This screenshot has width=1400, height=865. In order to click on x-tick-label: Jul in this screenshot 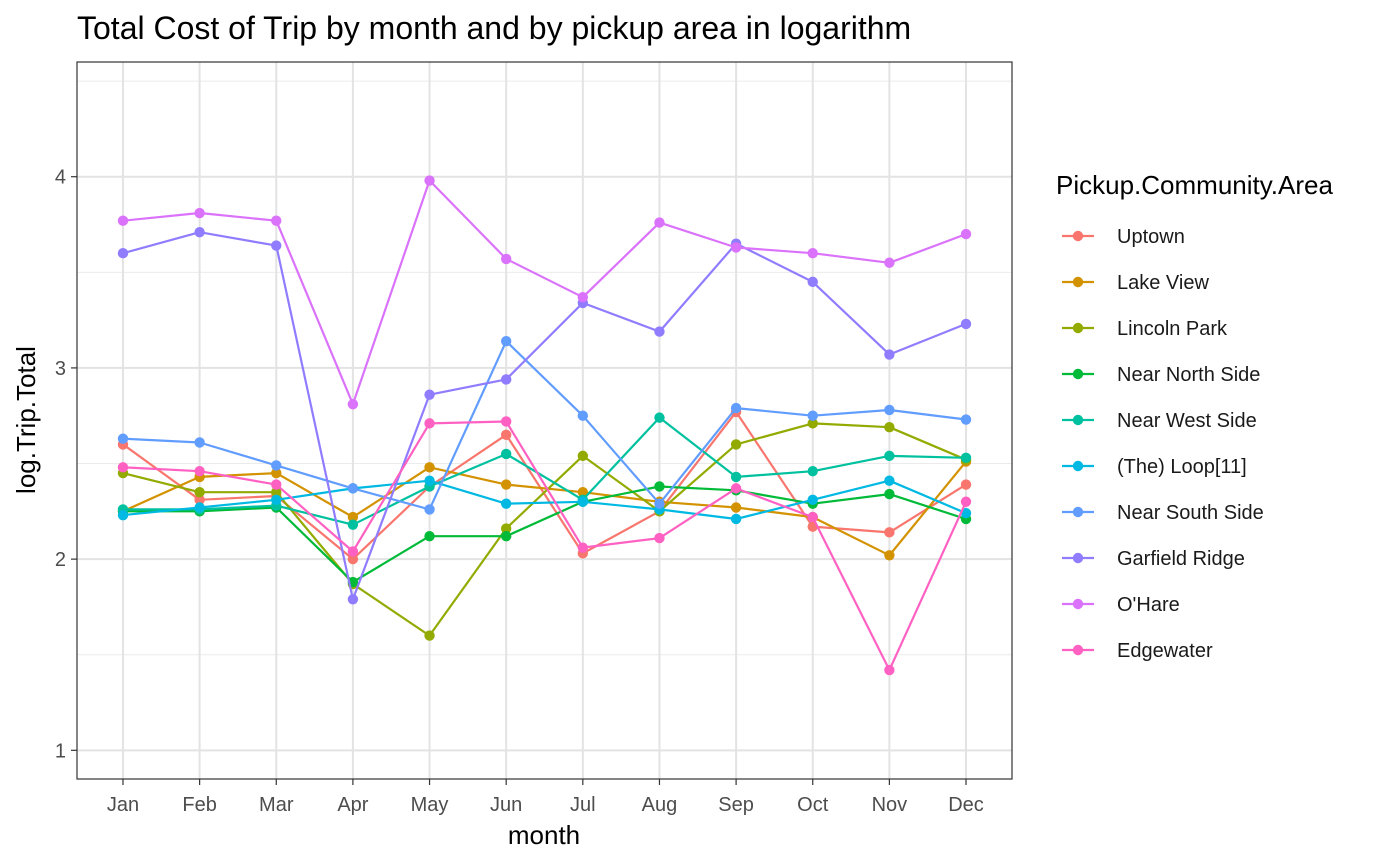, I will do `click(583, 805)`.